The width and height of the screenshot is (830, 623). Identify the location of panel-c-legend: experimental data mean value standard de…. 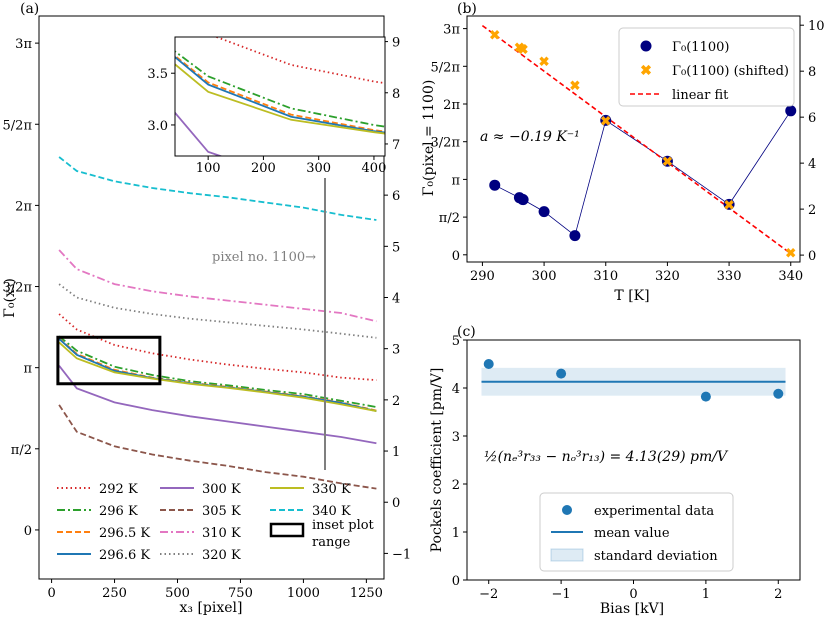
(636, 532).